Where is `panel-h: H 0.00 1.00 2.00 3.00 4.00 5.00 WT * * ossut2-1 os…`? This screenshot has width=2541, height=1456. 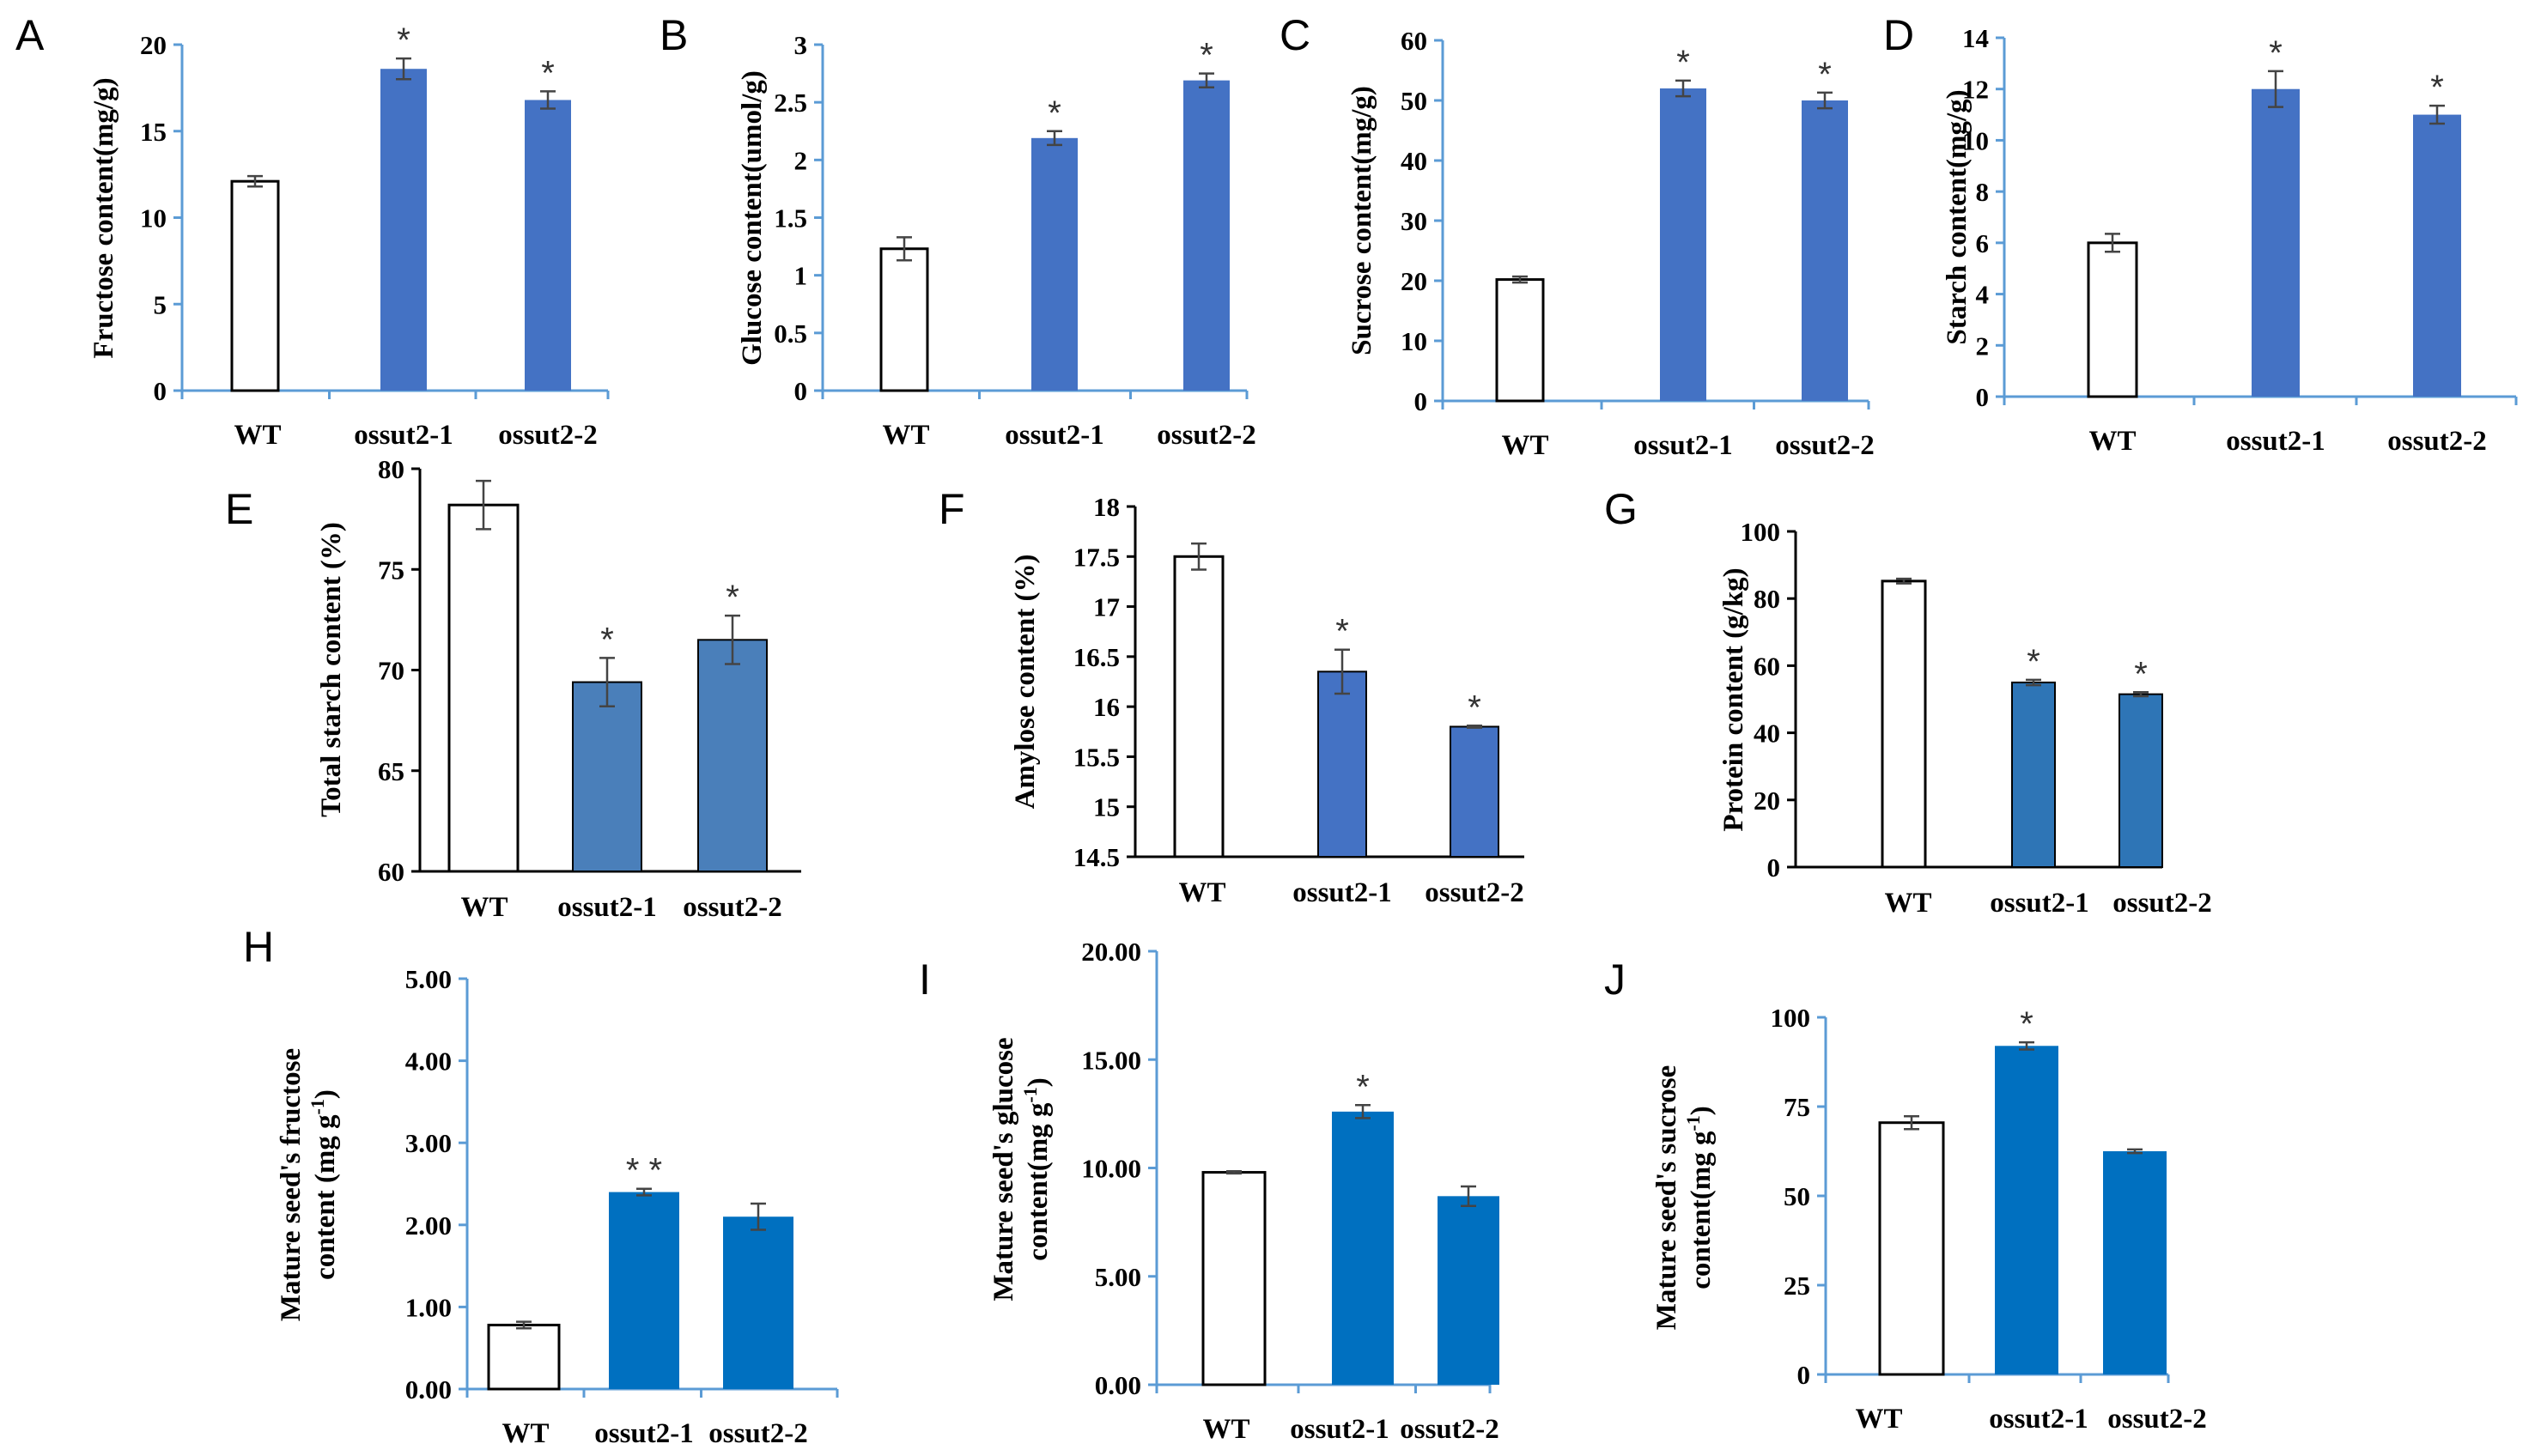 panel-h: H 0.00 1.00 2.00 3.00 4.00 5.00 WT * * ossut2-1 os… is located at coordinates (541, 1186).